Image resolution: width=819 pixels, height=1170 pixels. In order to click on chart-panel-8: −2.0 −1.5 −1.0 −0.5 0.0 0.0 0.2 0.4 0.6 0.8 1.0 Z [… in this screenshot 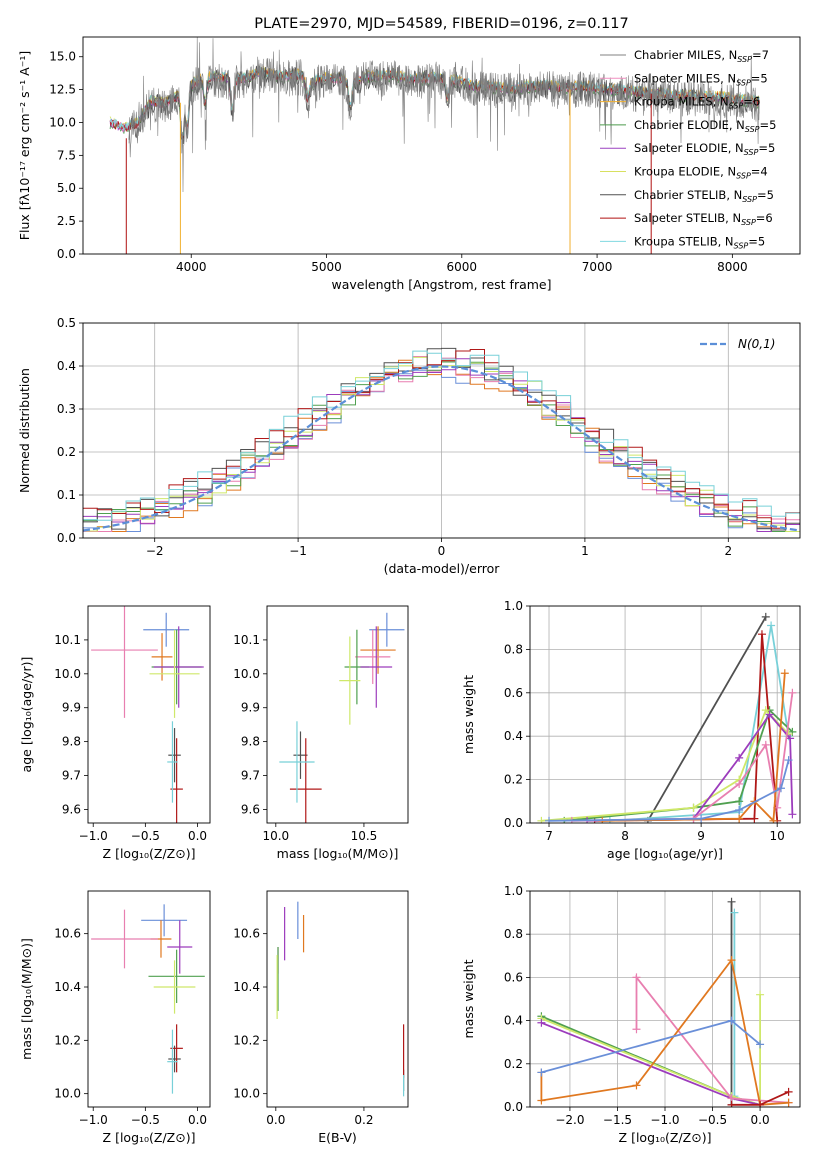, I will do `click(631, 1014)`.